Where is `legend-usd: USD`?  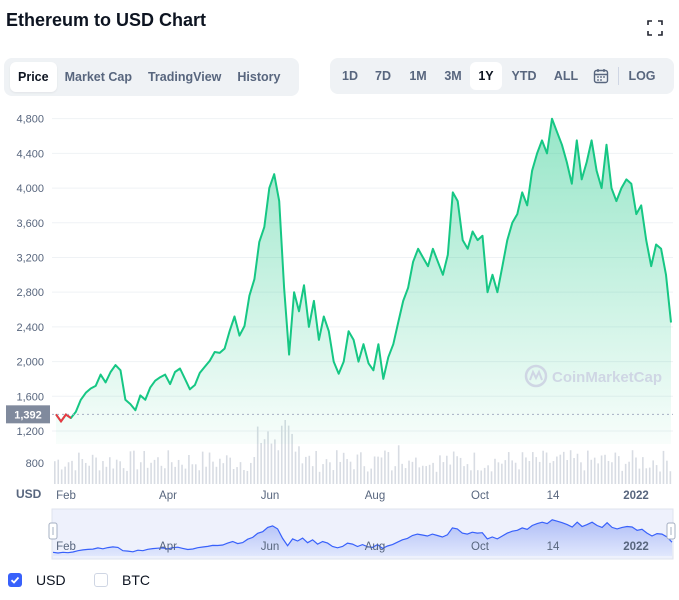 legend-usd: USD is located at coordinates (37, 580).